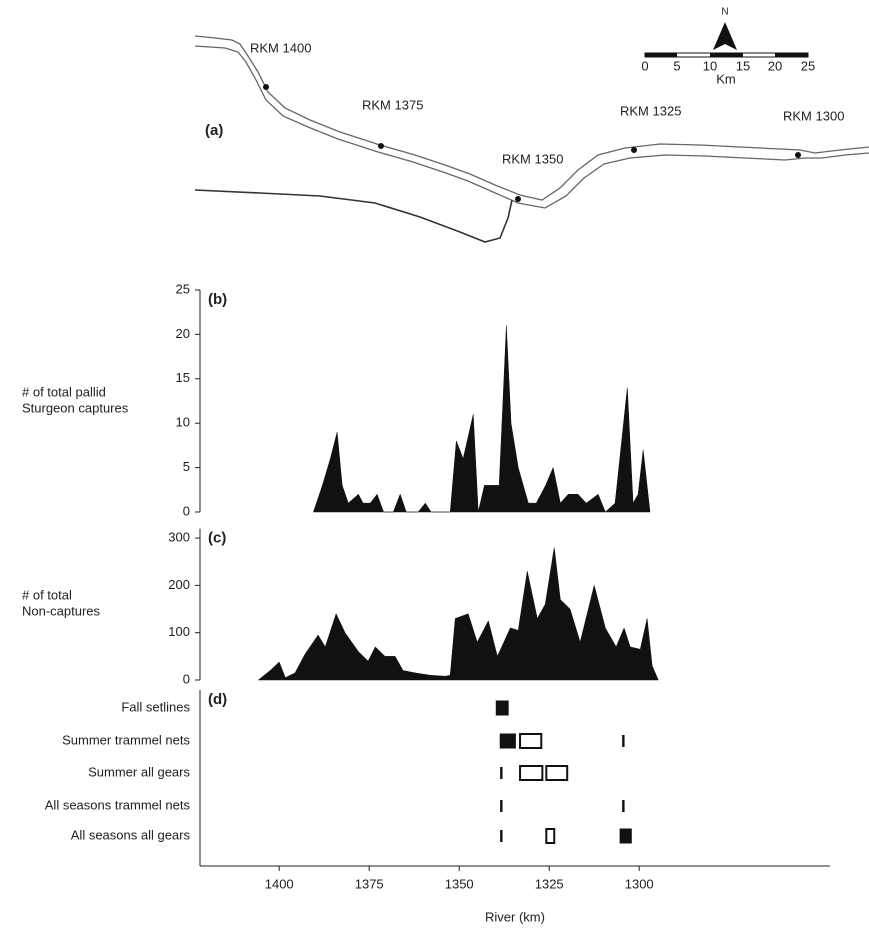  I want to click on row-label: Summer all gears, so click(139, 771).